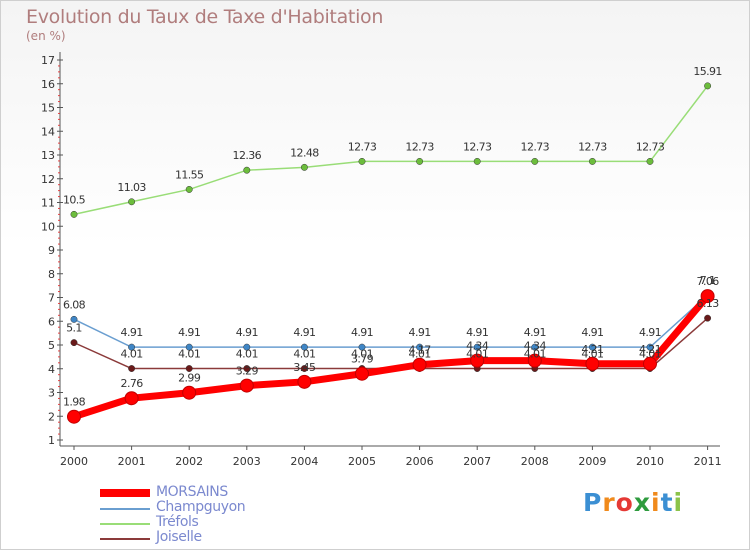 Image resolution: width=750 pixels, height=550 pixels. I want to click on data-label-morsains: 3.29, so click(247, 371).